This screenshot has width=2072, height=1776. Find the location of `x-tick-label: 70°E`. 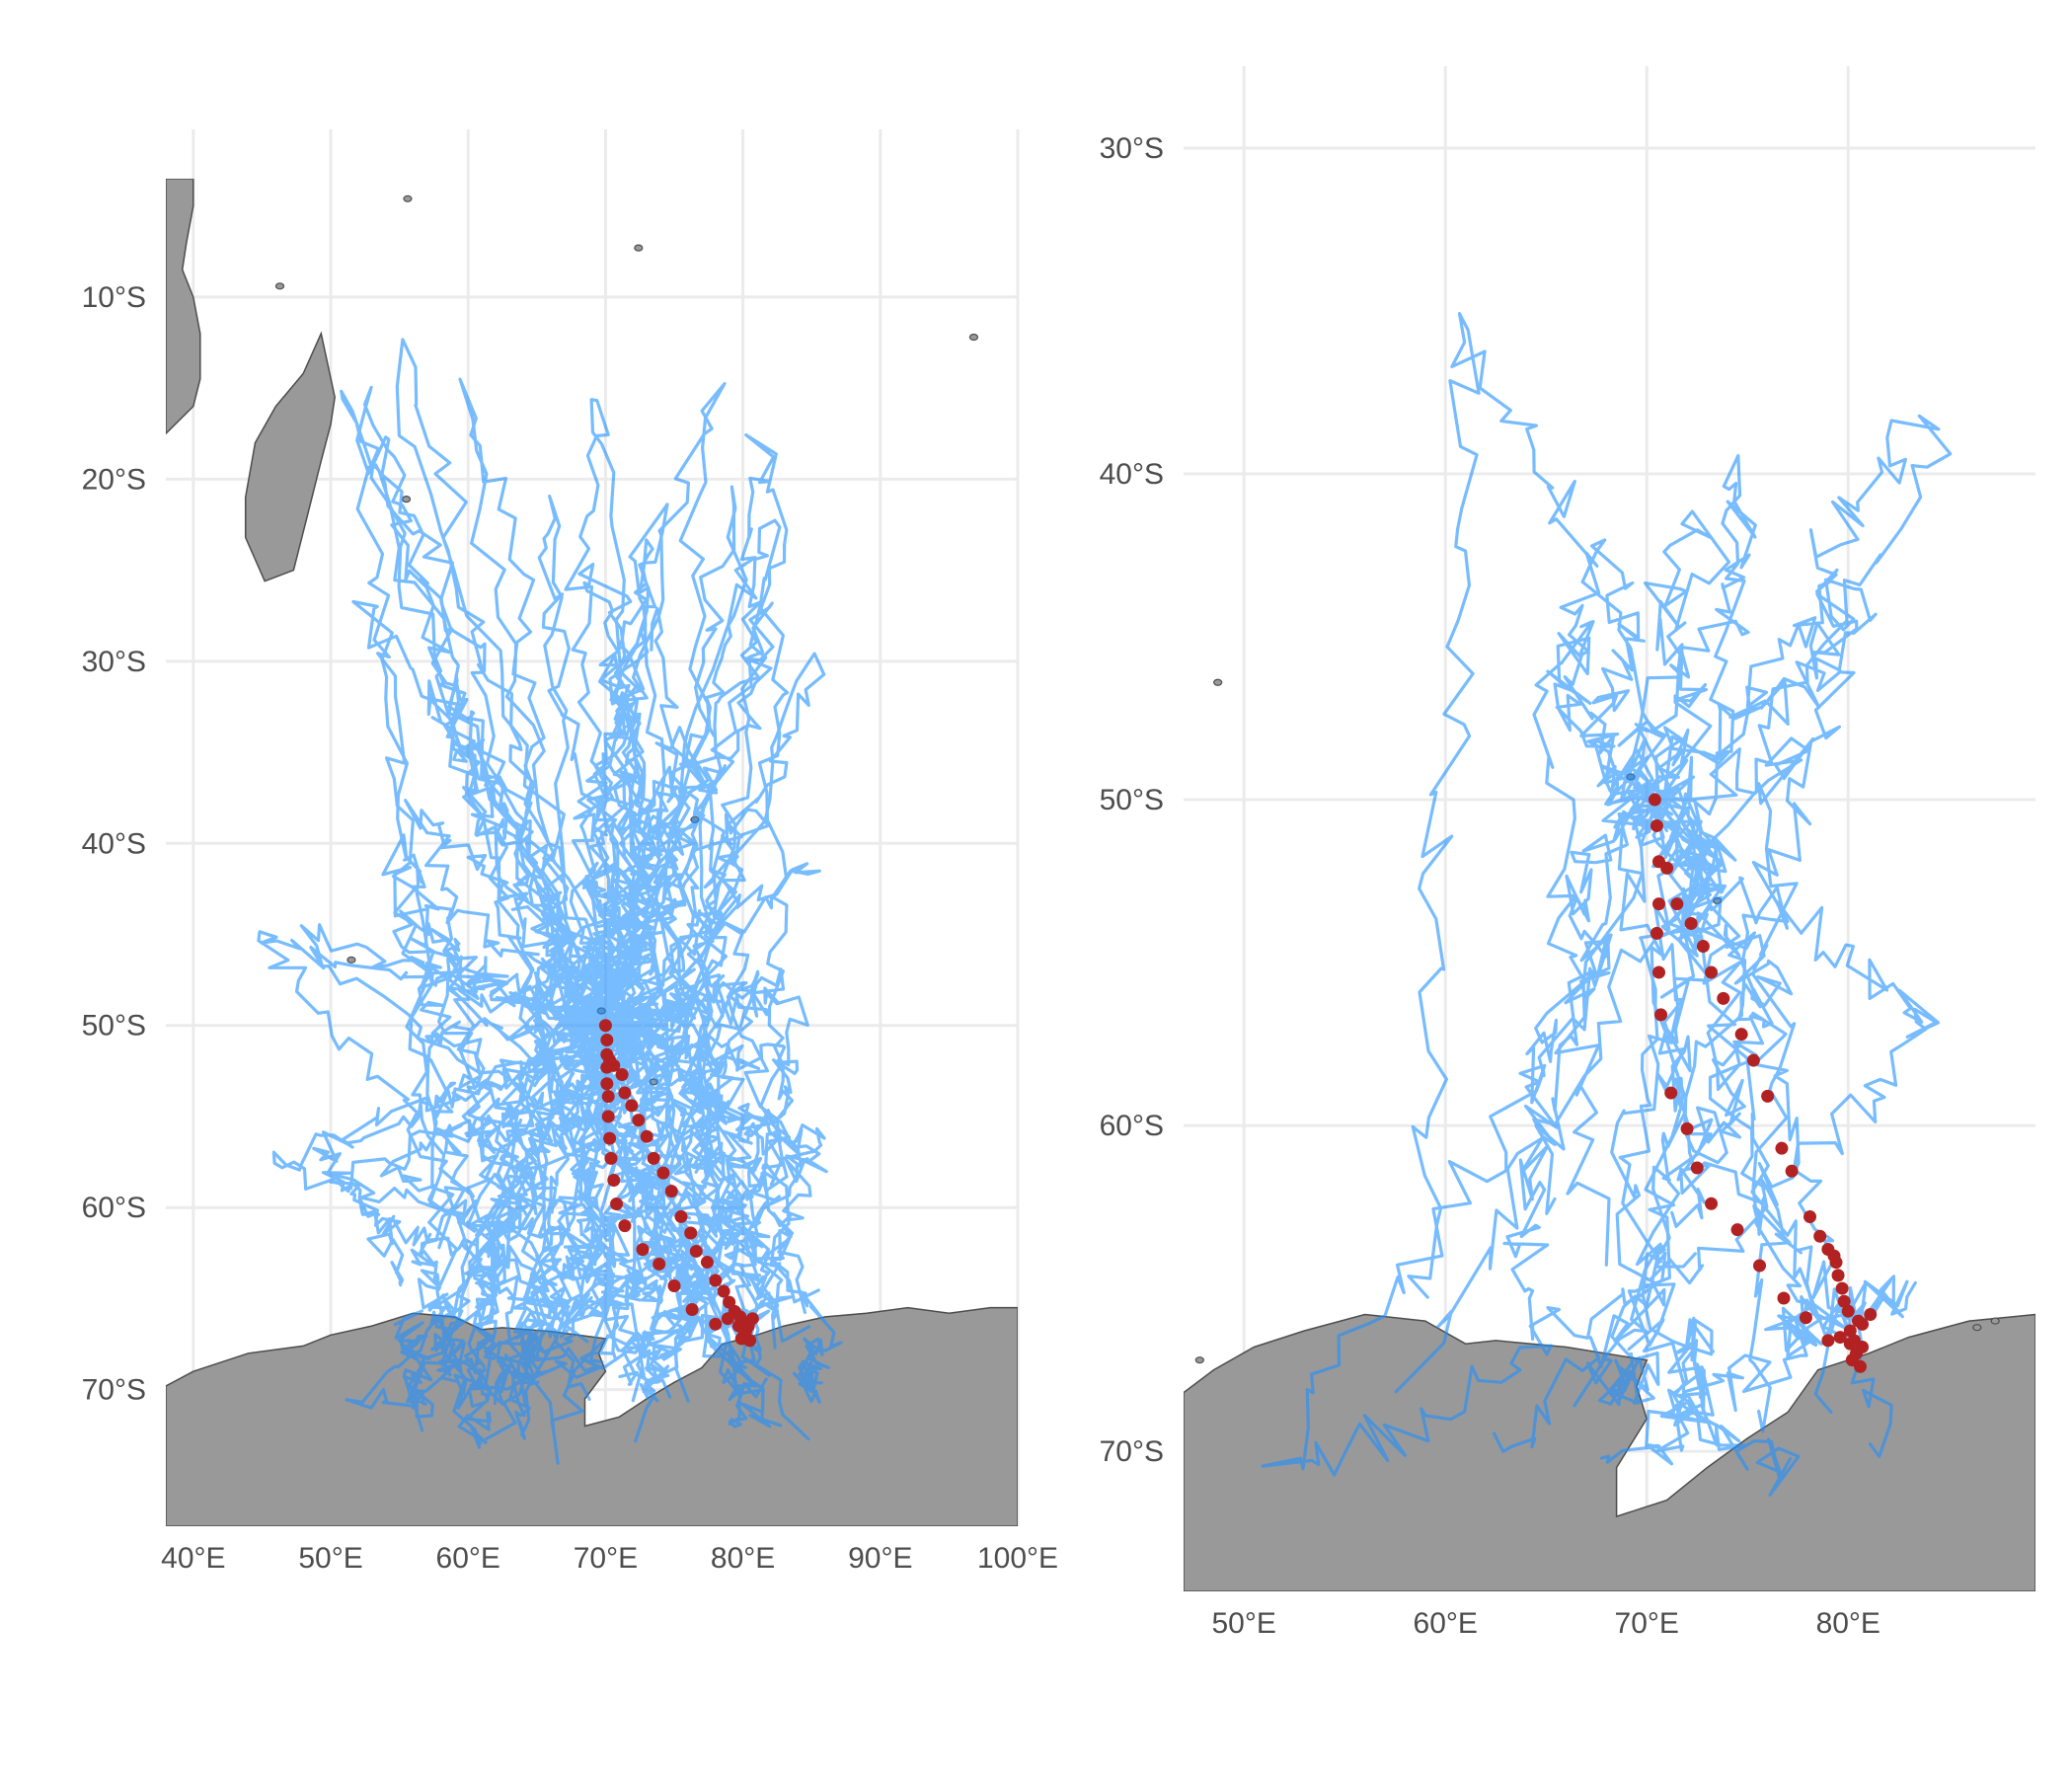

x-tick-label: 70°E is located at coordinates (606, 1559).